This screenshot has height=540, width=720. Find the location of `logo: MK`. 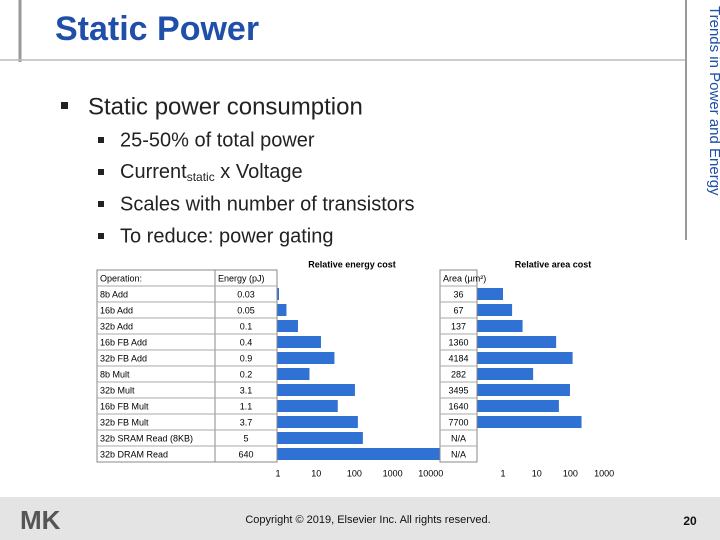

logo: MK is located at coordinates (40, 520).